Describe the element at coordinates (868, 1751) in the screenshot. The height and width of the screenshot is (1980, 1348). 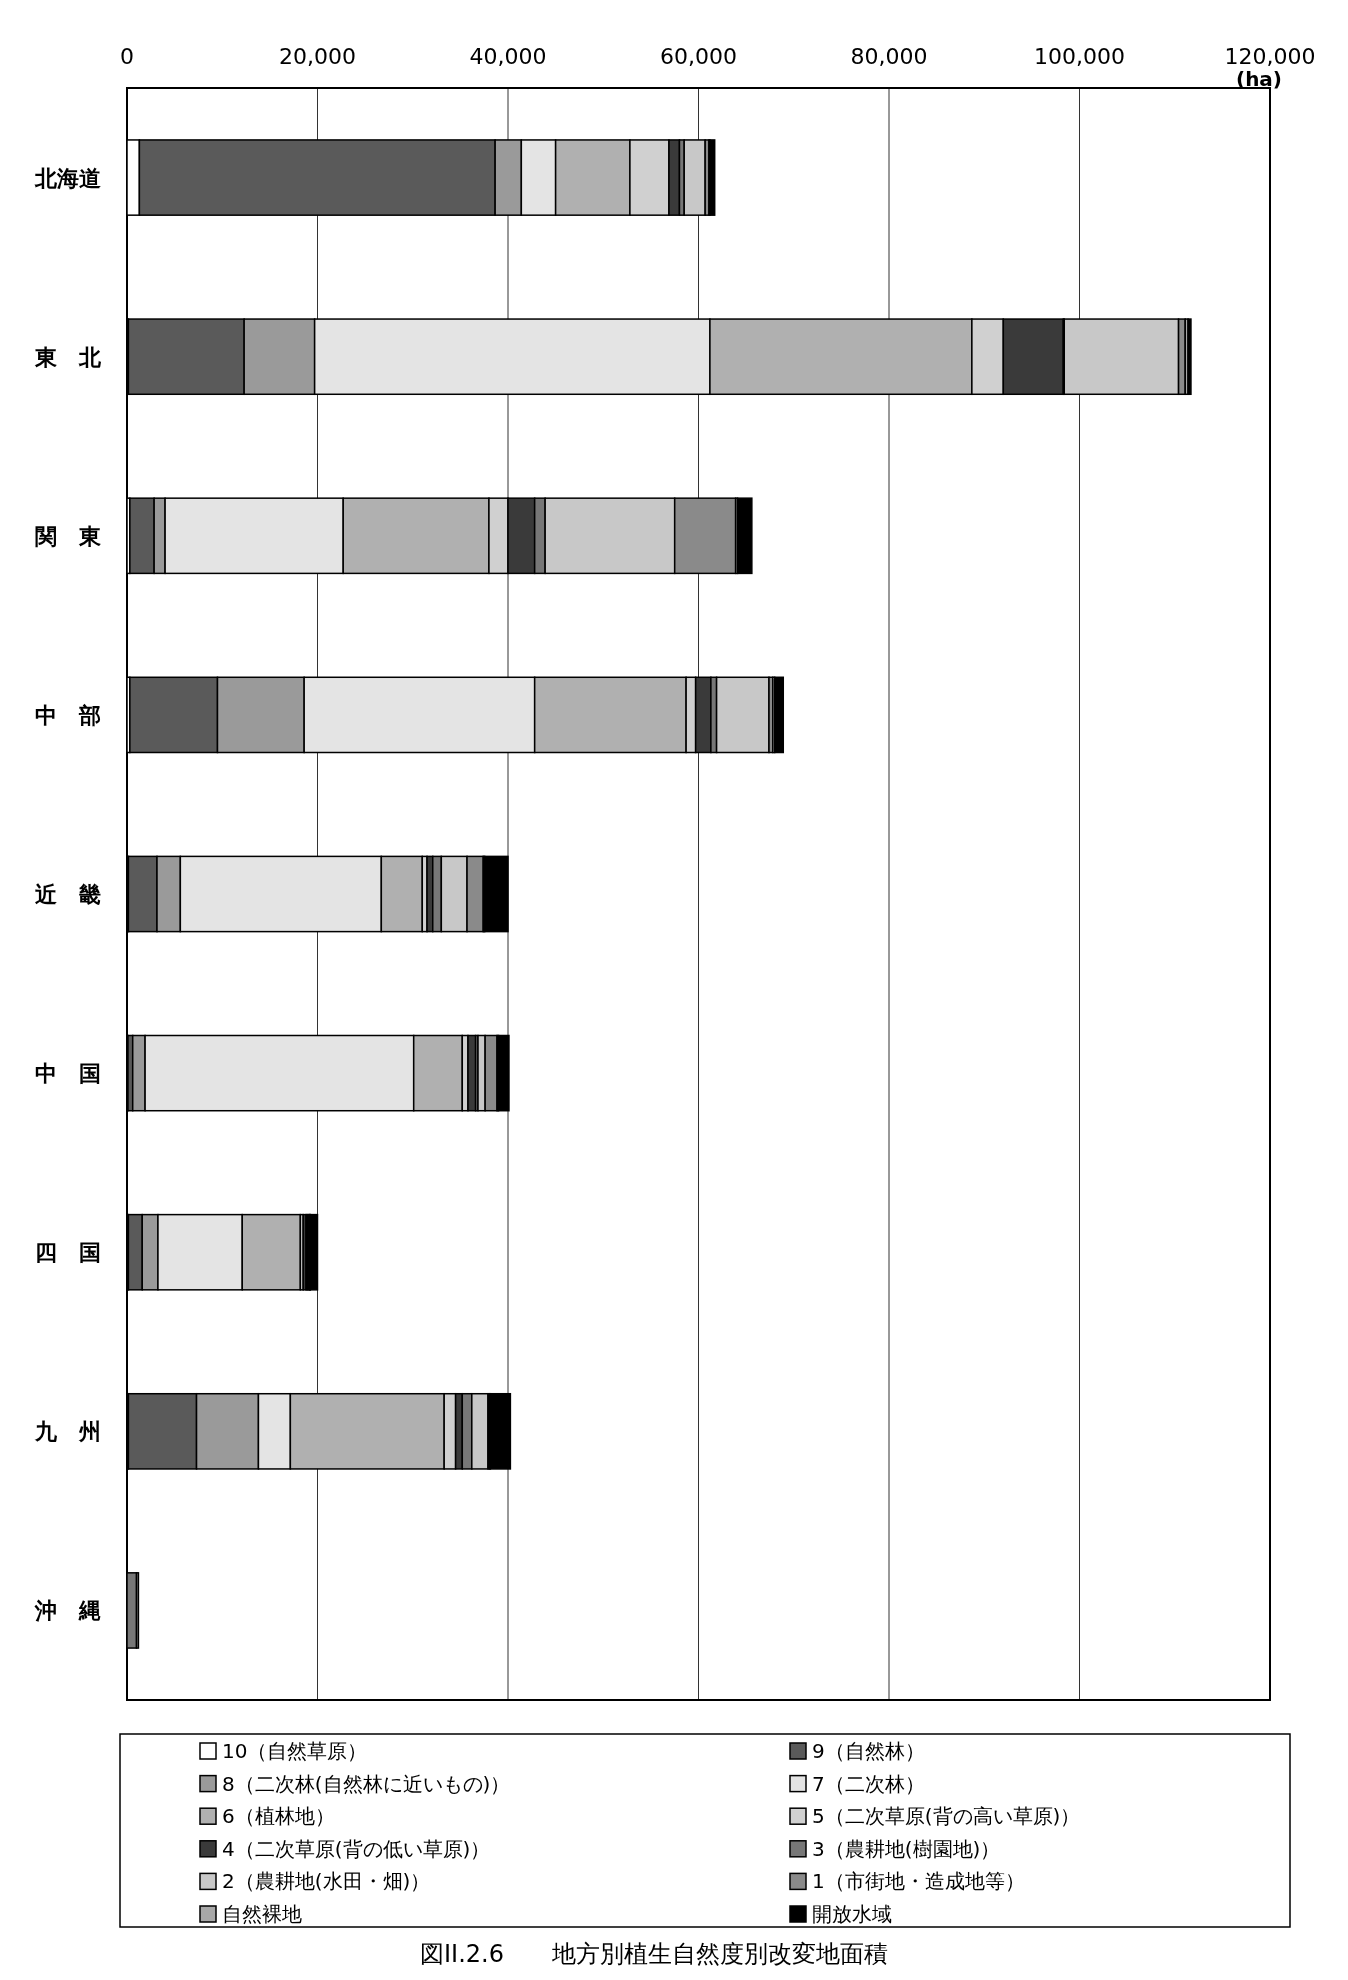
I see `legend-label: 9（自然林）` at that location.